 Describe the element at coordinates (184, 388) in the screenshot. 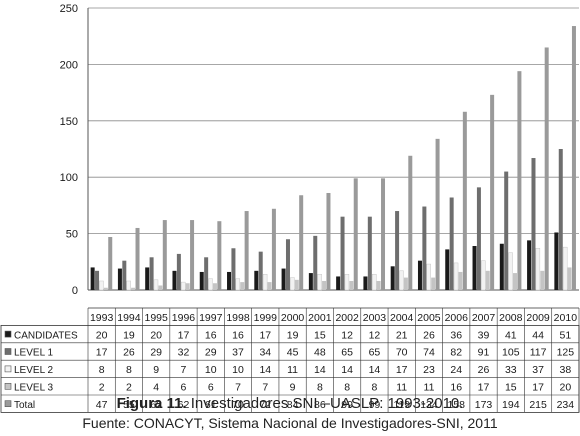

I see `table-cell-value: 6` at that location.